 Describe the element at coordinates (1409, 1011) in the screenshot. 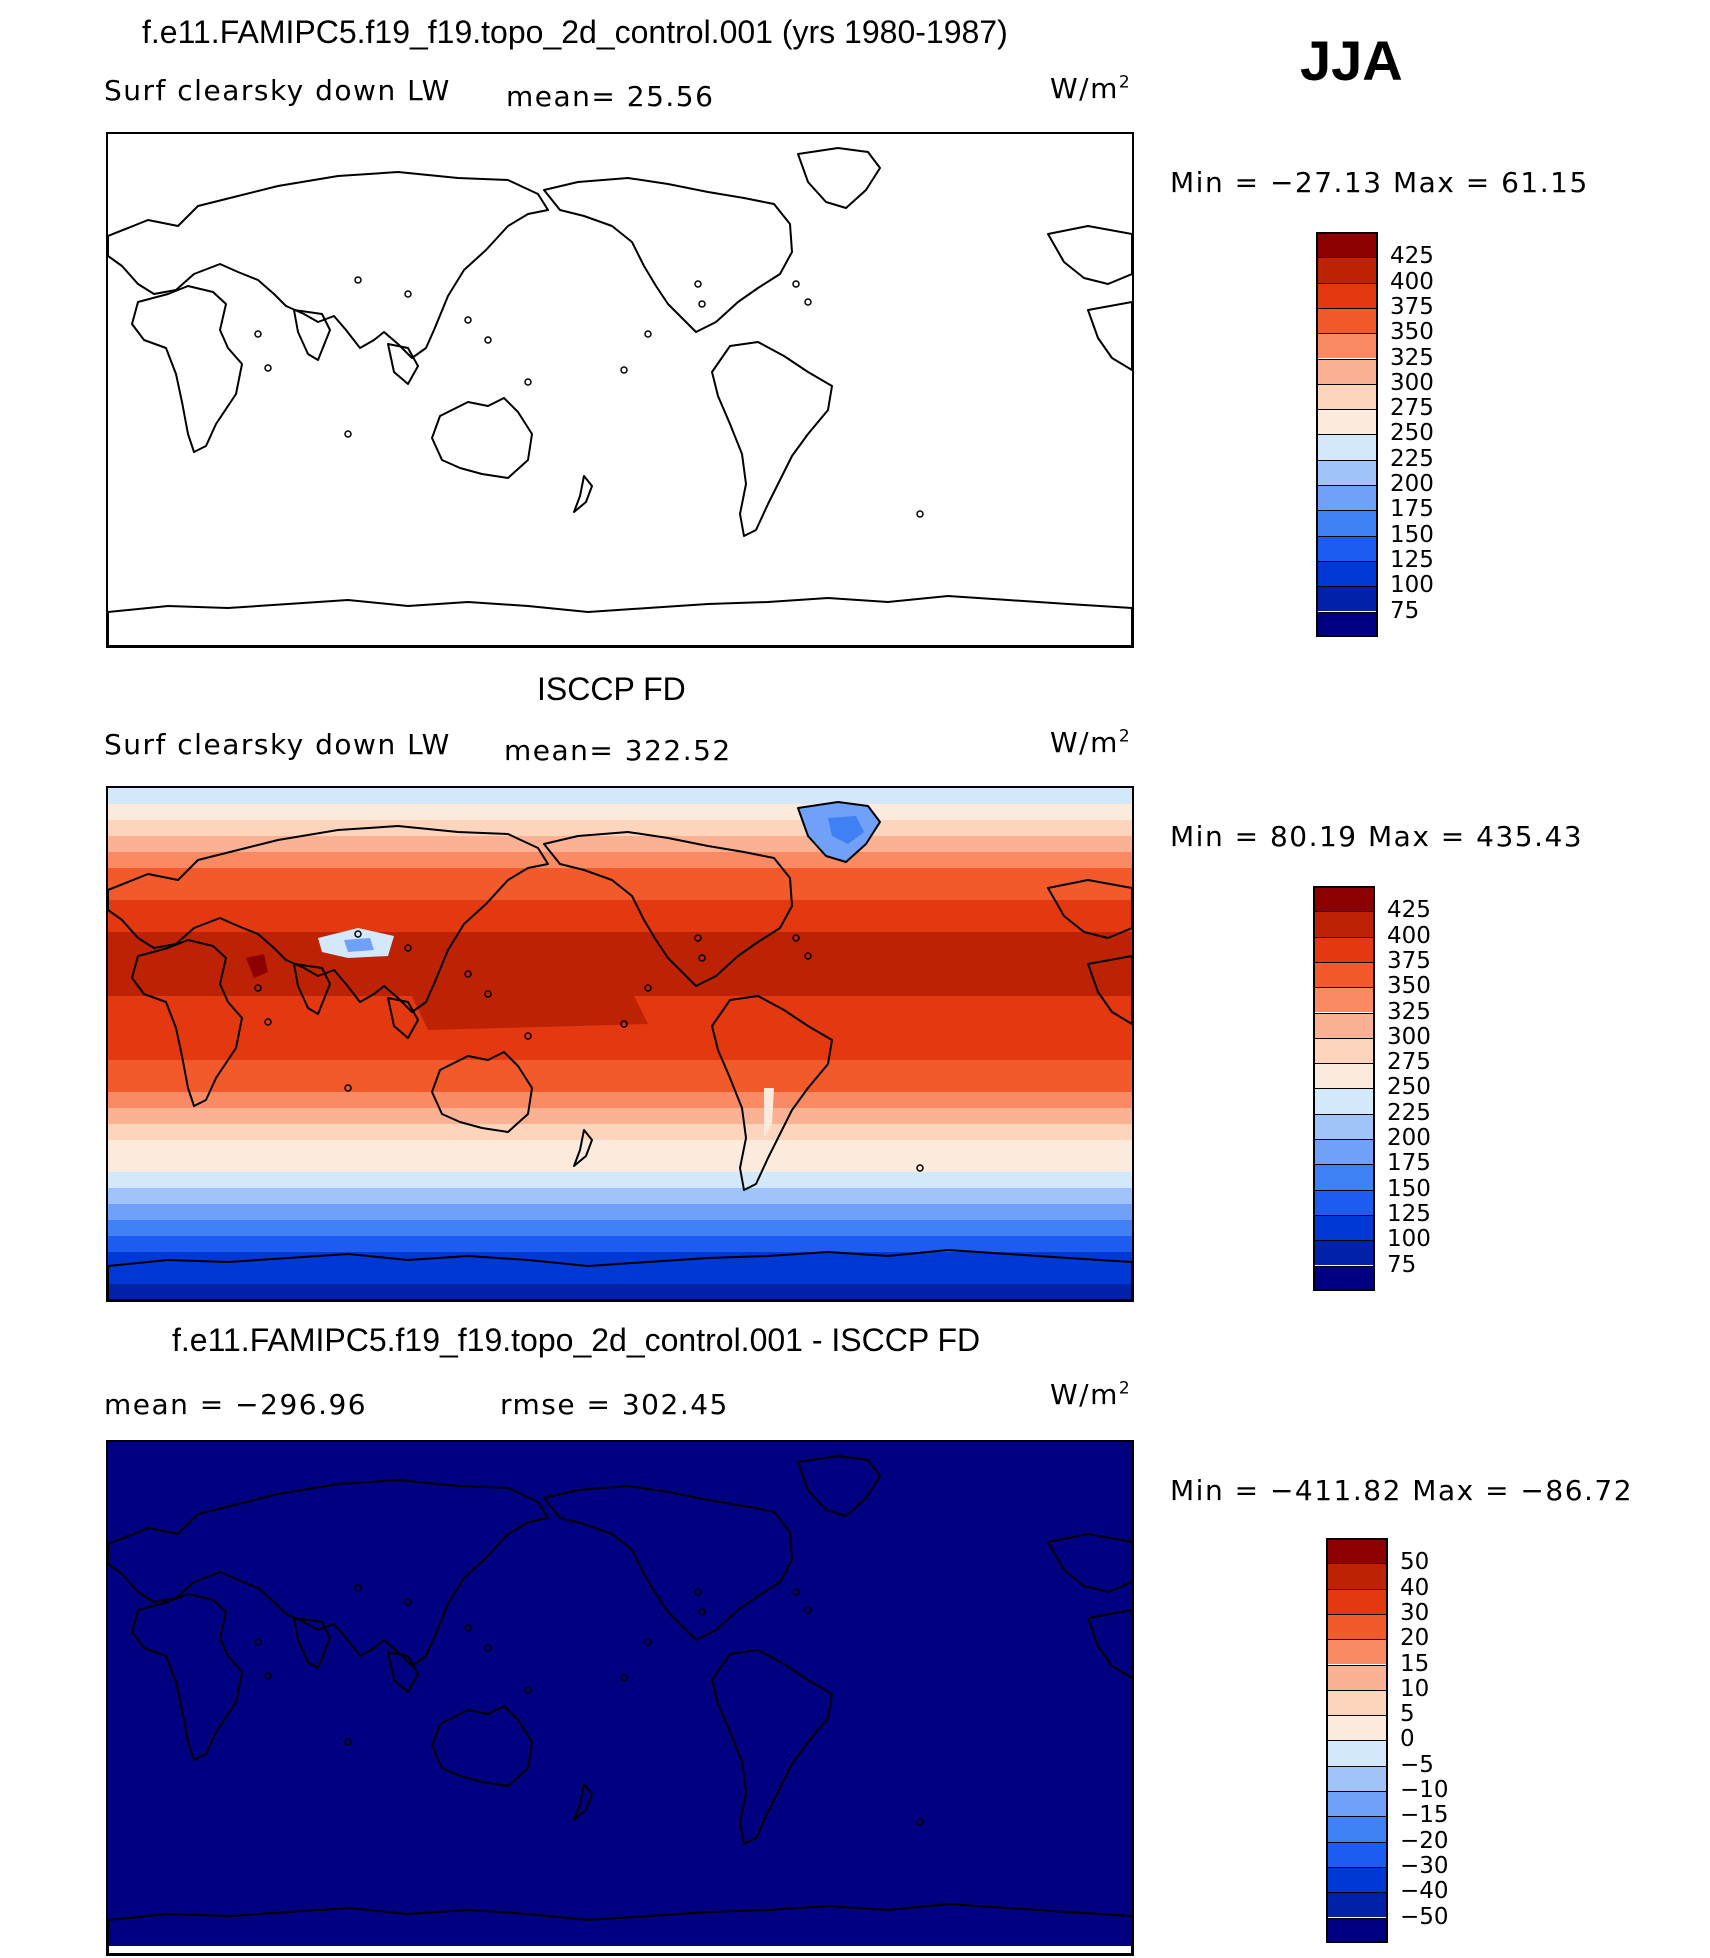

I see `colorbar-tick-label: 325` at that location.